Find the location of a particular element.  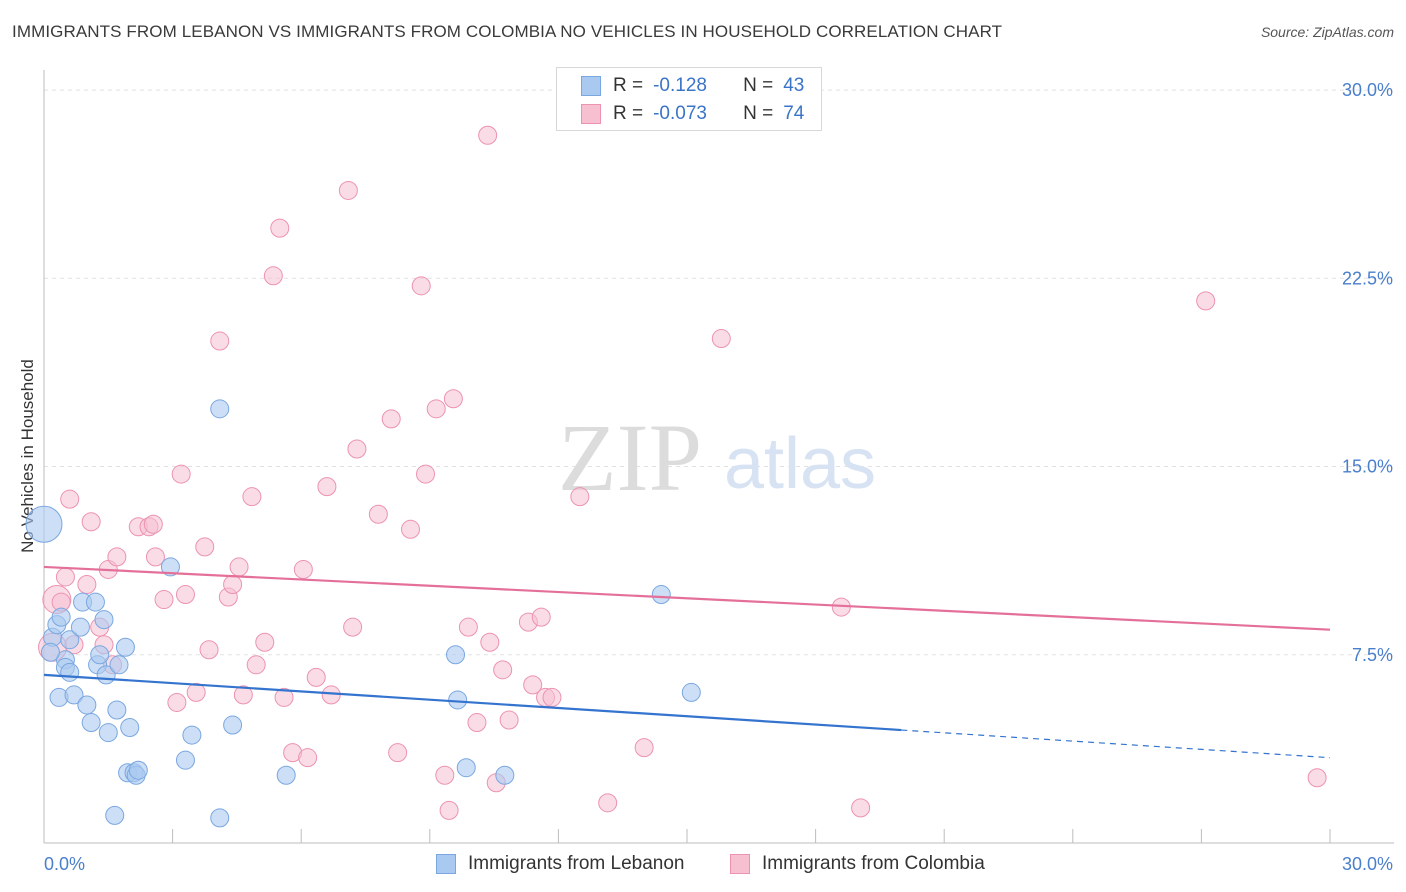

bottom-legend-lebanon: Immigrants from Lebanon is located at coordinates (560, 864).